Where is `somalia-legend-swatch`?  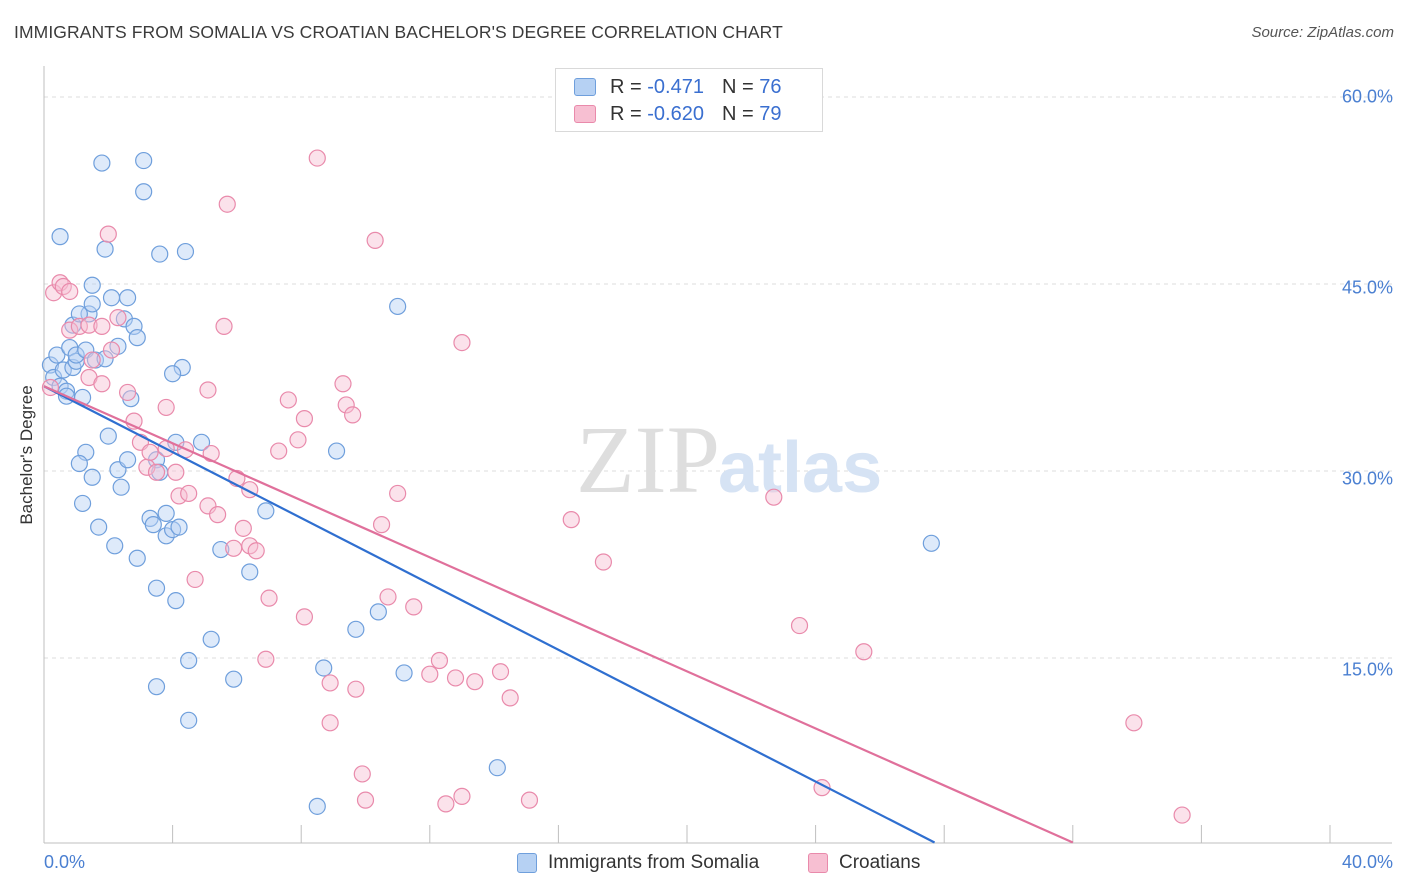 somalia-legend-swatch is located at coordinates (527, 863).